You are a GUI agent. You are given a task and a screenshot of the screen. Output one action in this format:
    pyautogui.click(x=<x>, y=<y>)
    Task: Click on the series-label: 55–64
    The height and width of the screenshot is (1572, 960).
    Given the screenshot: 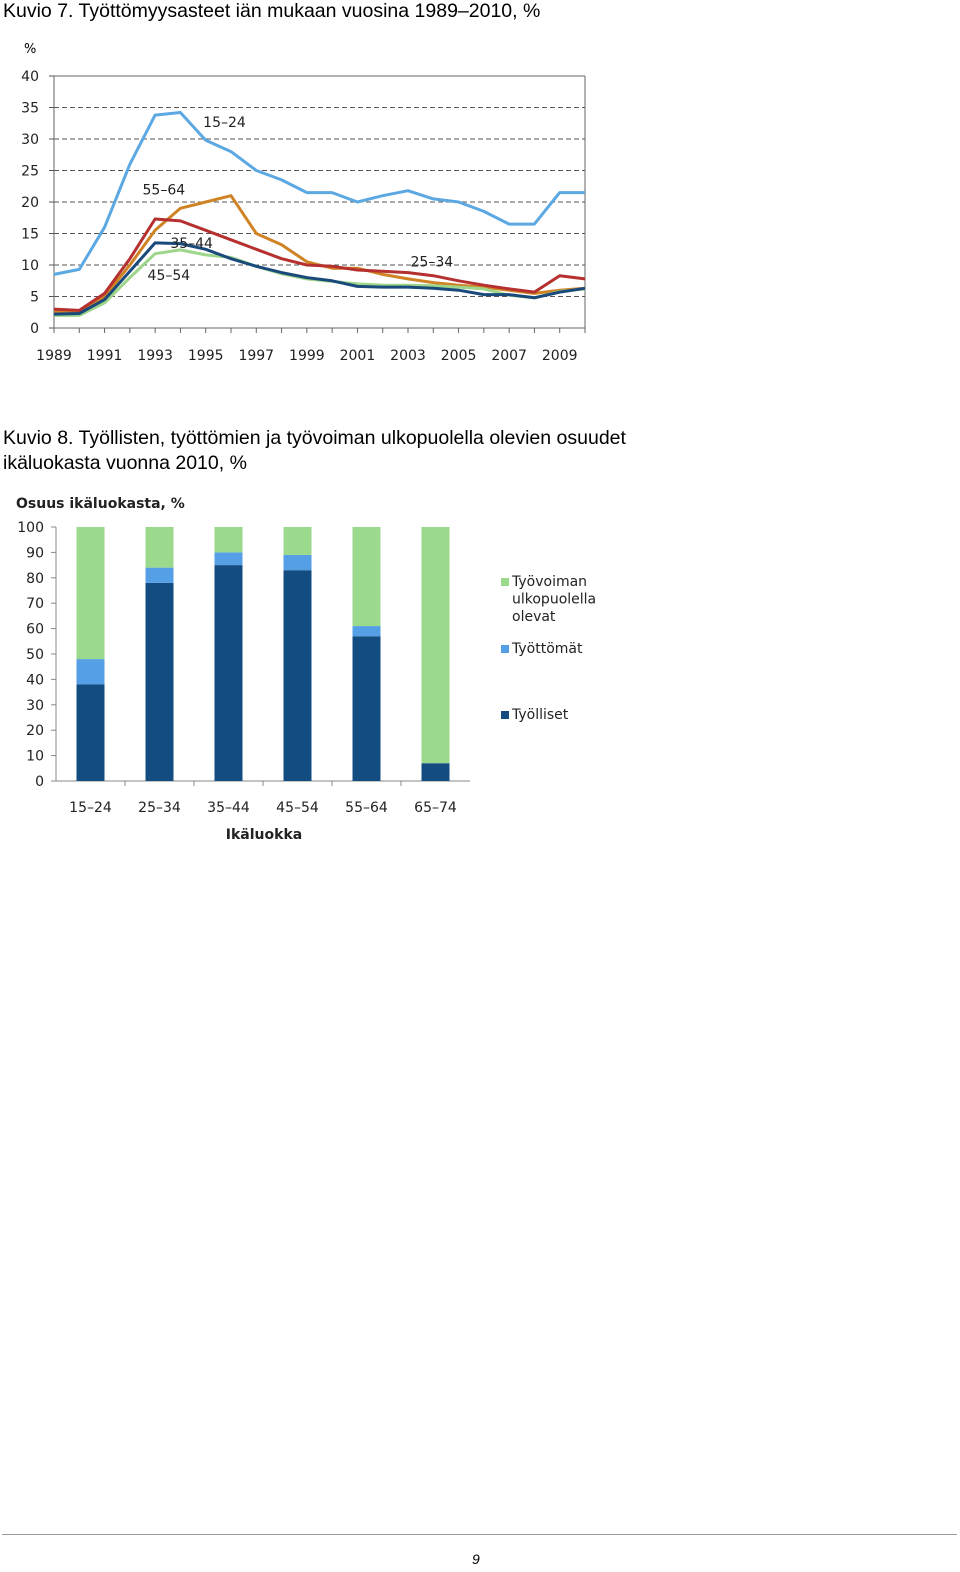 What is the action you would take?
    pyautogui.click(x=164, y=190)
    